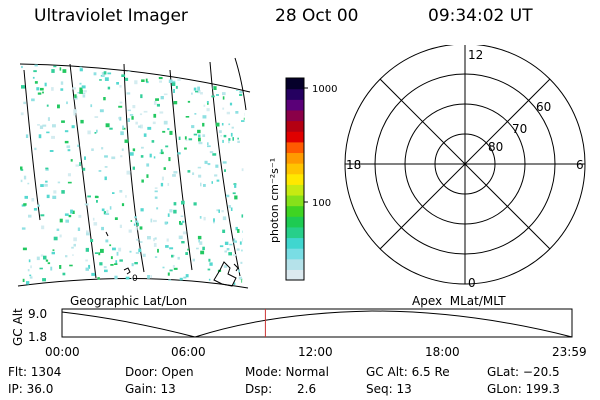 This screenshot has height=400, width=600. What do you see at coordinates (135, 78) in the screenshot?
I see `map-boundary-top` at bounding box center [135, 78].